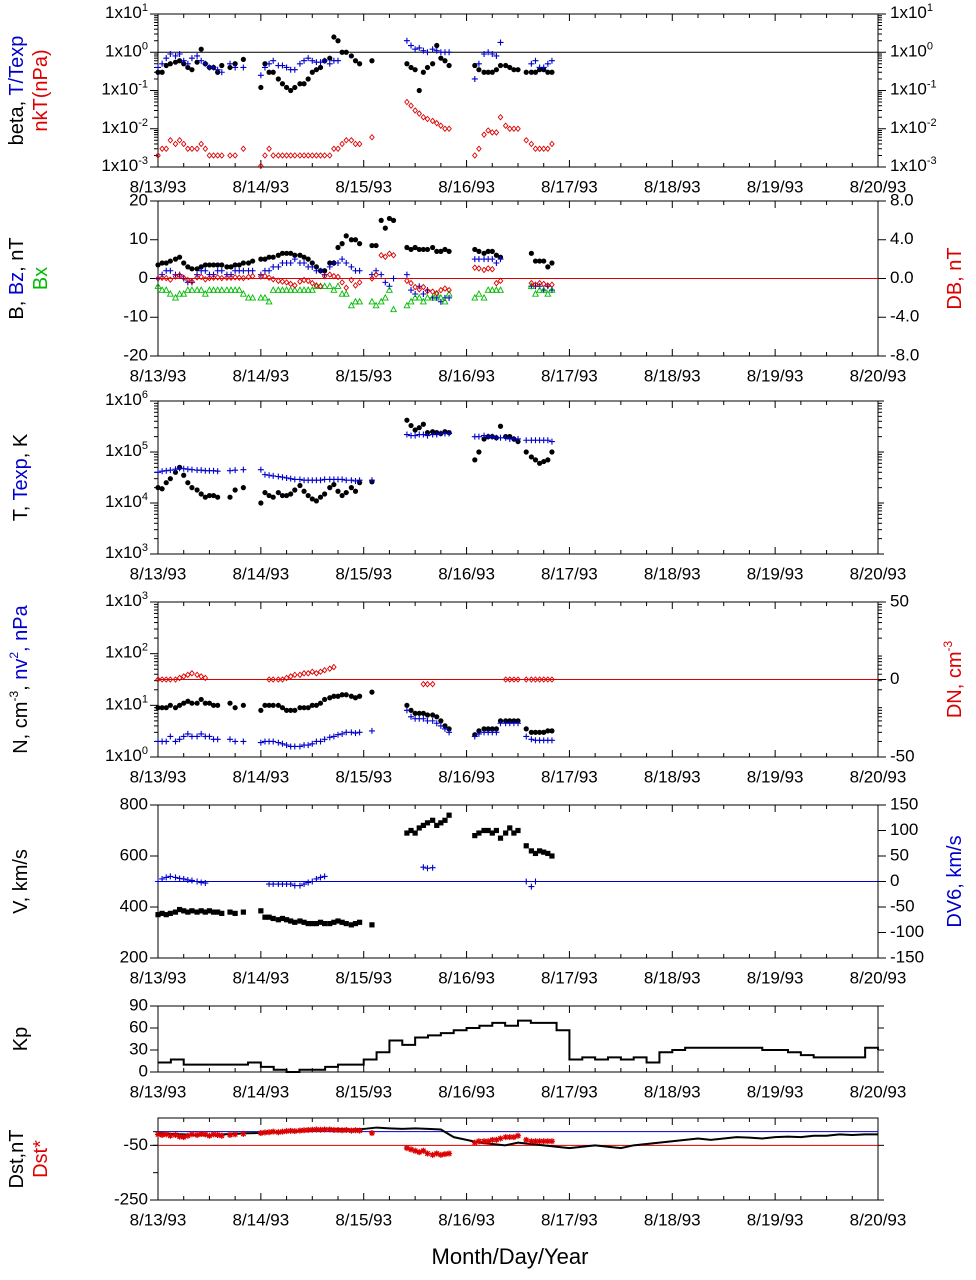 The width and height of the screenshot is (976, 1280). What do you see at coordinates (134, 803) in the screenshot?
I see `y-left-tick-label: 800` at bounding box center [134, 803].